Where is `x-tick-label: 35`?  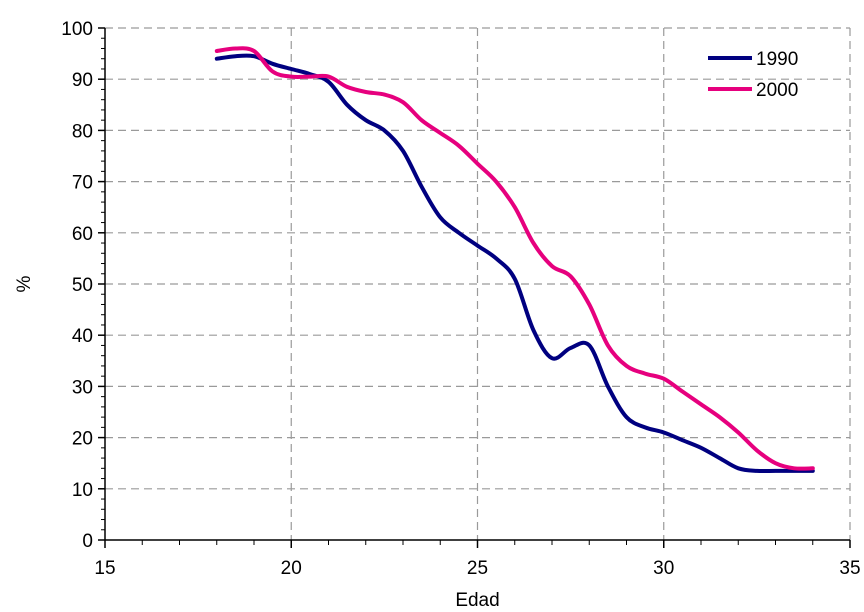 x-tick-label: 35 is located at coordinates (849, 568).